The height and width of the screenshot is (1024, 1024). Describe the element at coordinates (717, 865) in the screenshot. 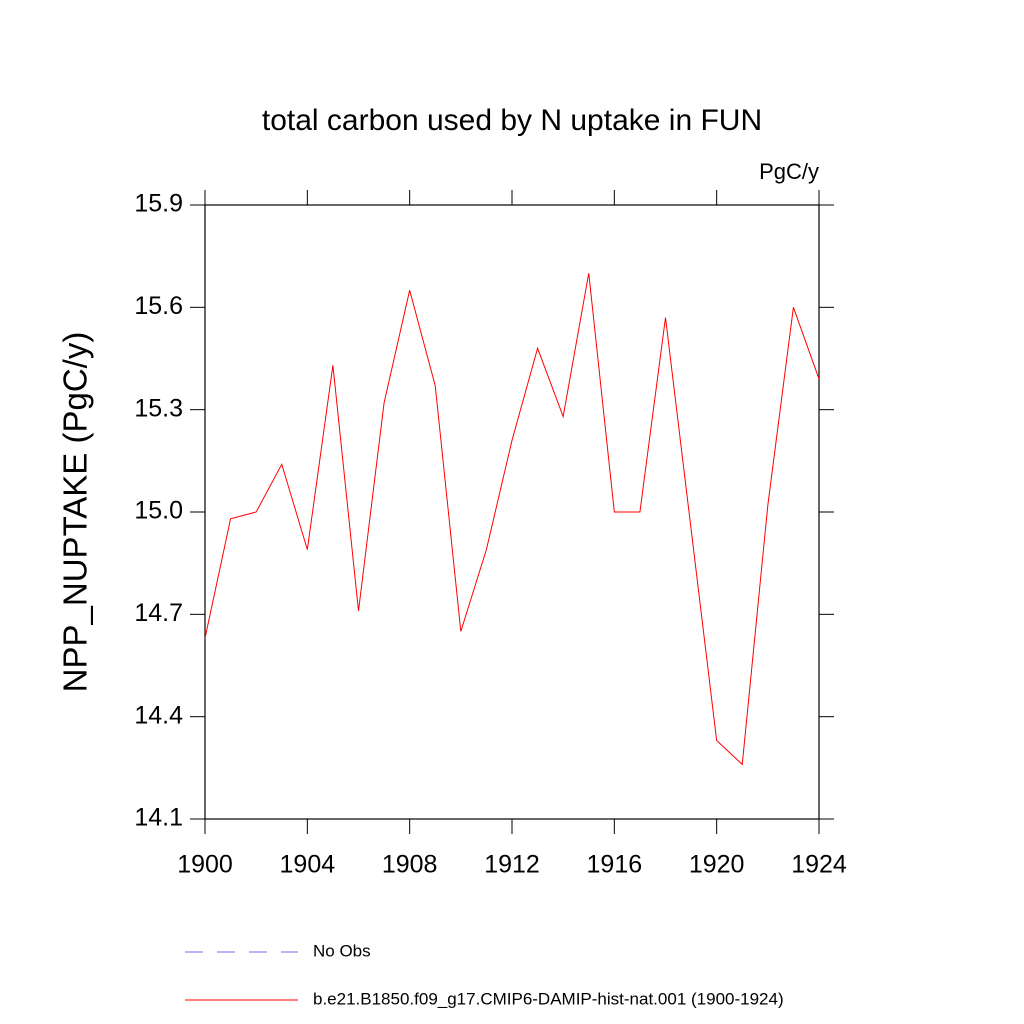

I see `x-tick-label: 1920` at that location.